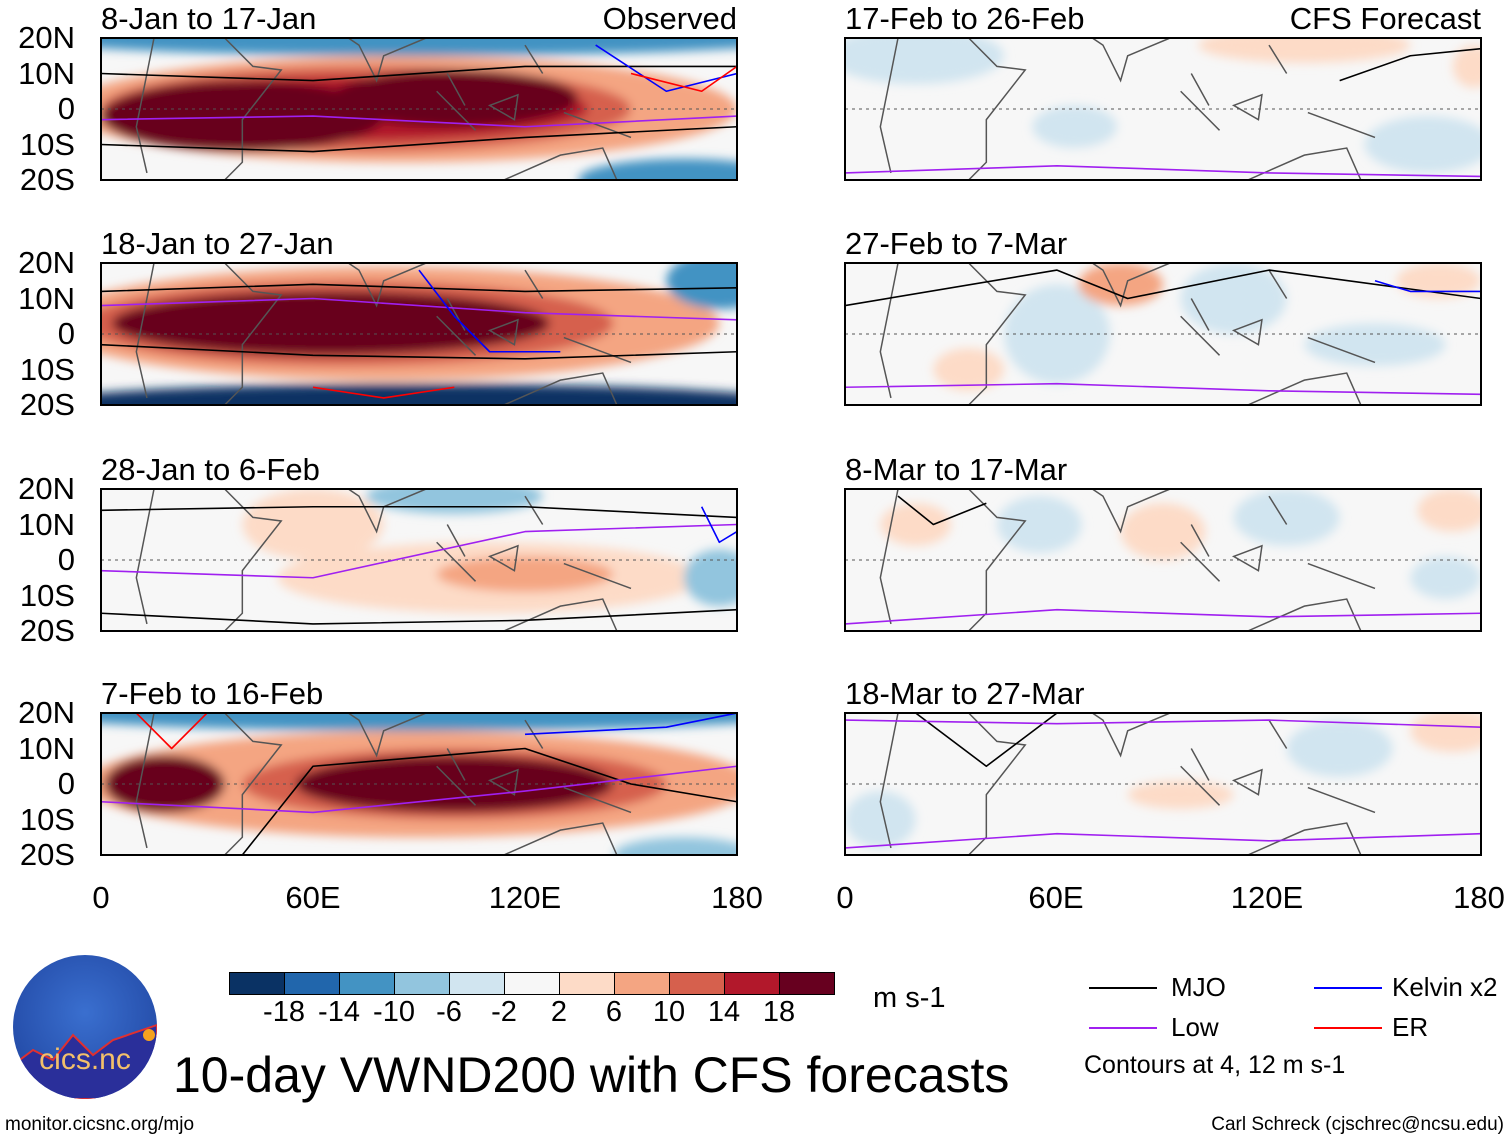 The width and height of the screenshot is (1510, 1142). Describe the element at coordinates (449, 1012) in the screenshot. I see `colorbar-tick-label: -6` at that location.